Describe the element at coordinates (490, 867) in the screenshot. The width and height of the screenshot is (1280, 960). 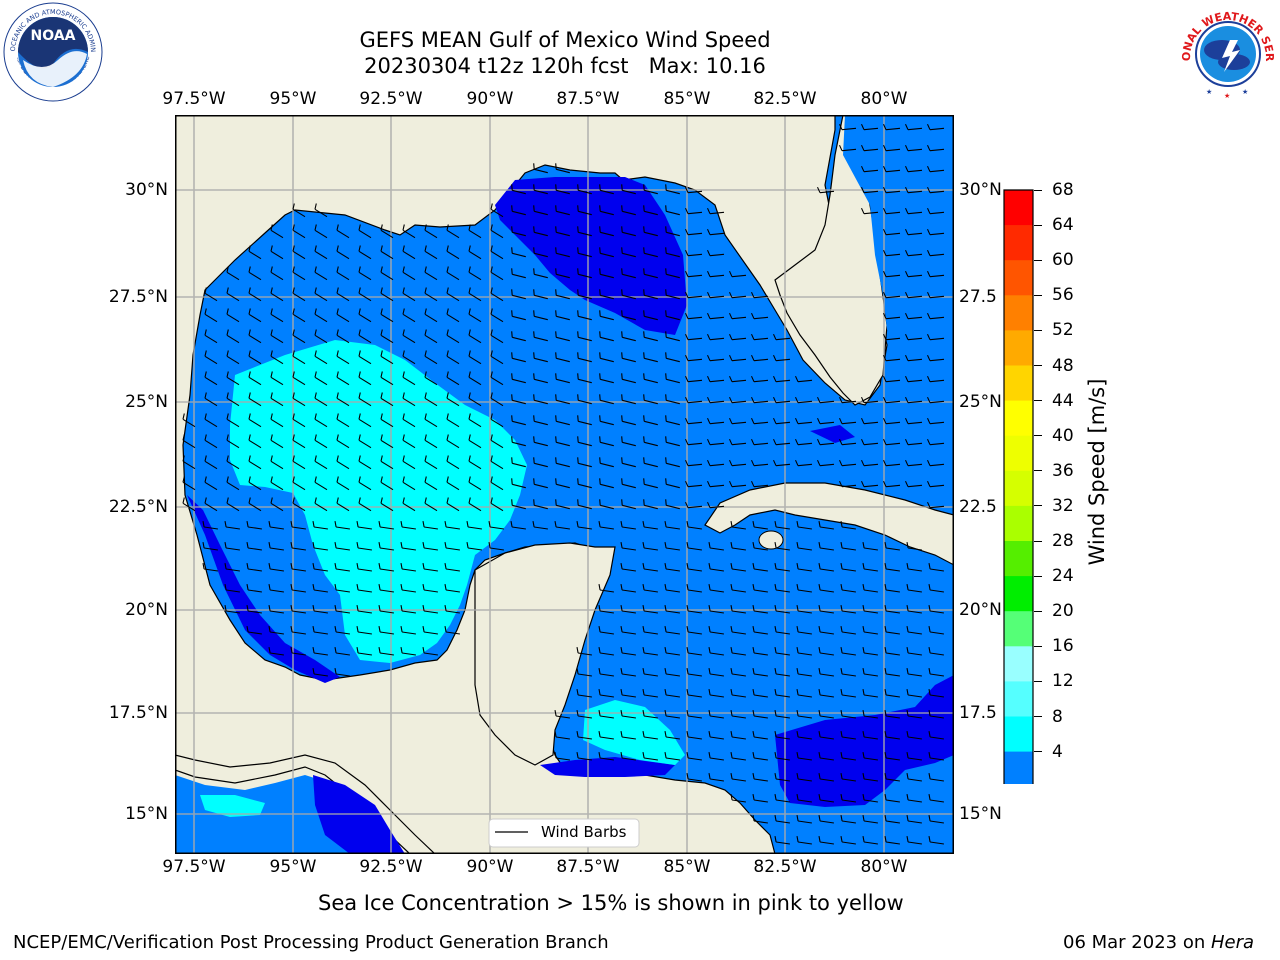
I see `lon-label-bottom: 90°W` at that location.